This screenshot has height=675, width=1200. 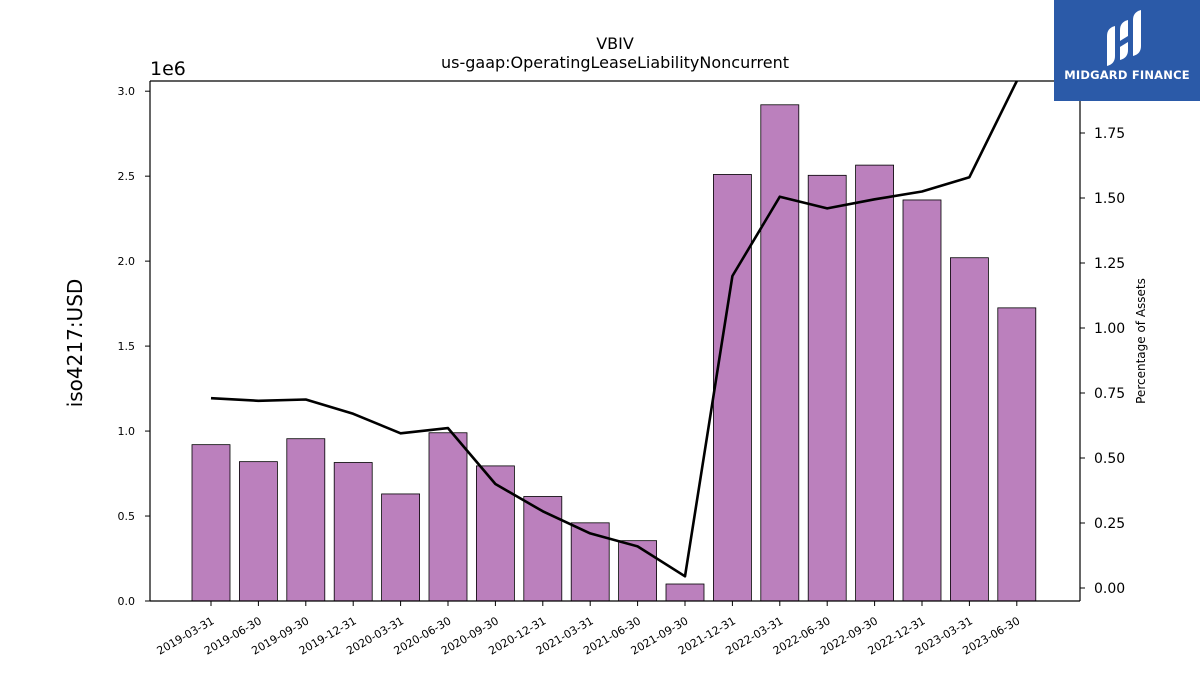 I want to click on y2-tick-label: 1.50, so click(x=1109, y=199).